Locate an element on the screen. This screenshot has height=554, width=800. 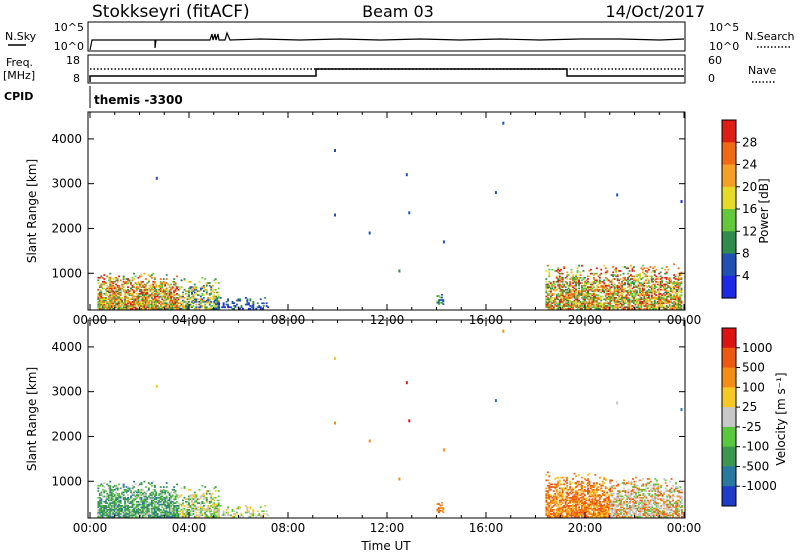
scatter-point is located at coordinates (406, 175).